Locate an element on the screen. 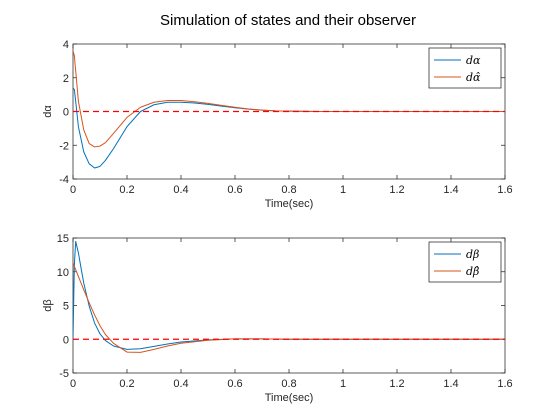 The image size is (560, 420). y-axis-label: dα is located at coordinates (48, 111).